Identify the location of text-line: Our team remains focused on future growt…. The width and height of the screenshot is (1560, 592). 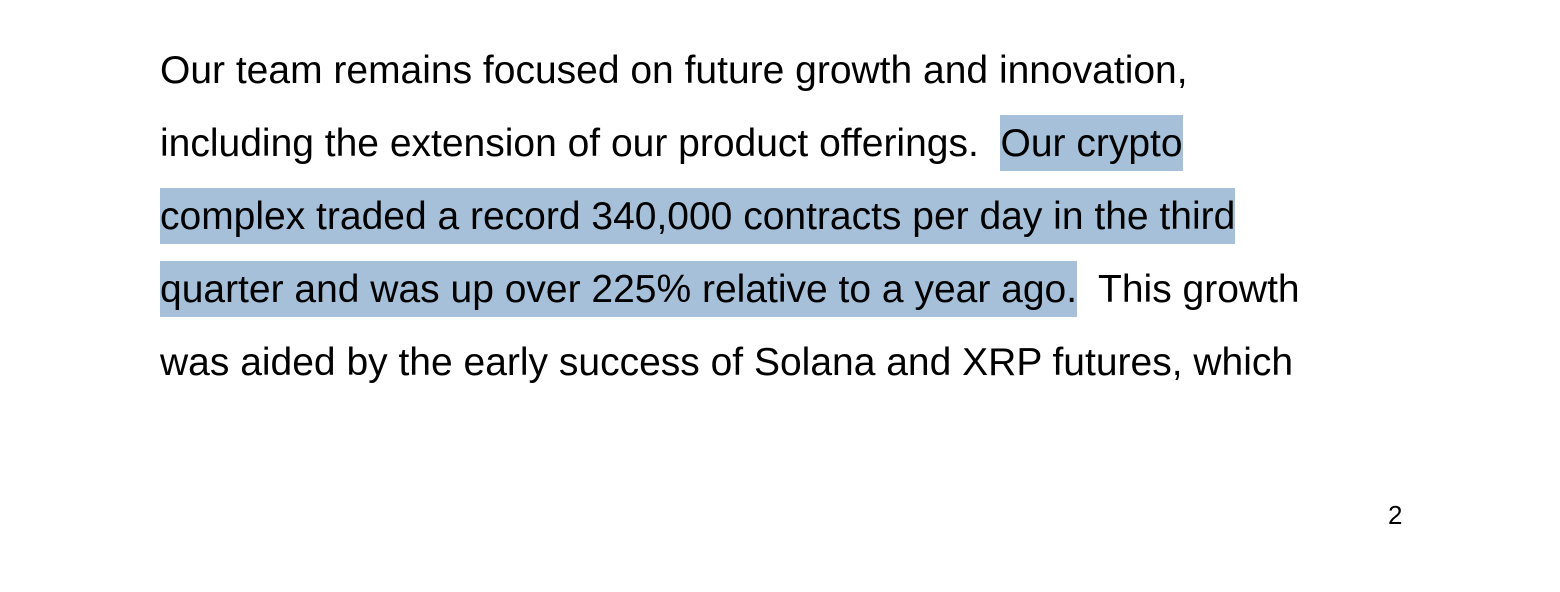
(730, 70).